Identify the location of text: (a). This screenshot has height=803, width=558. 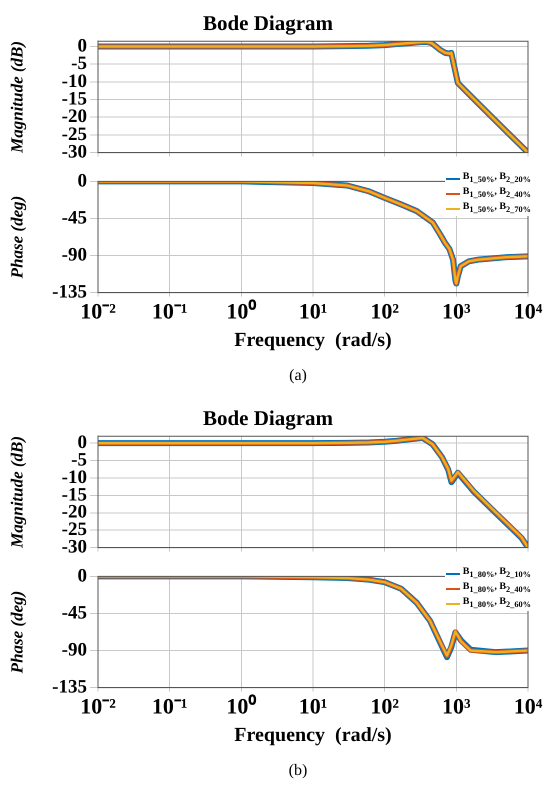
(298, 376).